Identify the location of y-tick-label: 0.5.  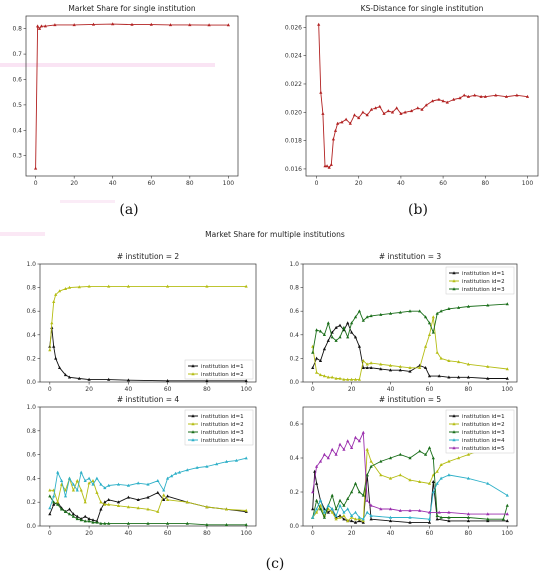
(17, 105).